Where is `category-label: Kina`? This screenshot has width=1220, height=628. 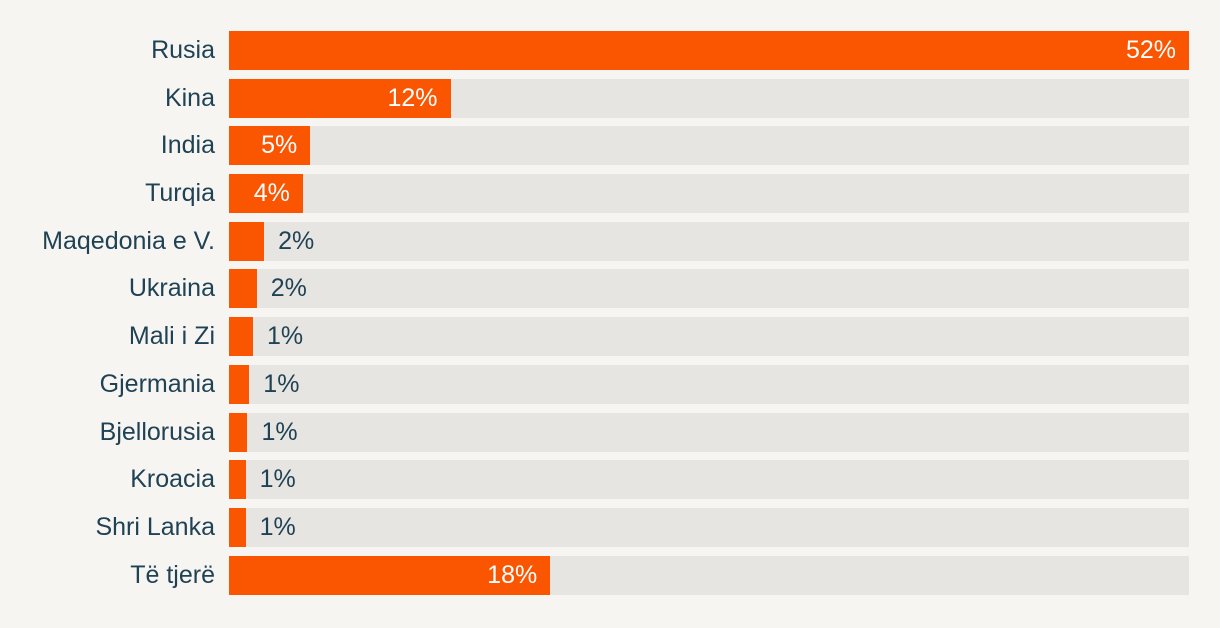 category-label: Kina is located at coordinates (189, 97).